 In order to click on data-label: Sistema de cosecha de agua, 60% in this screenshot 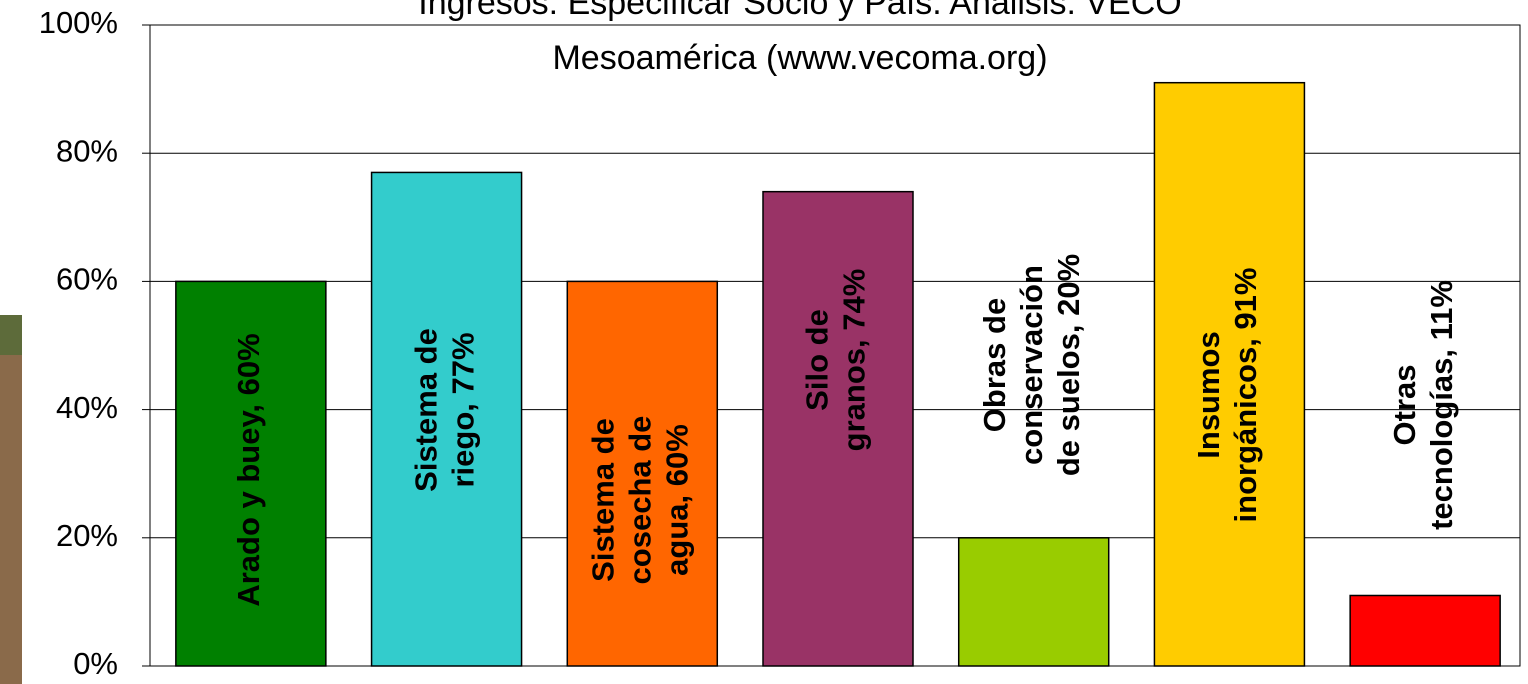, I will do `click(639, 500)`.